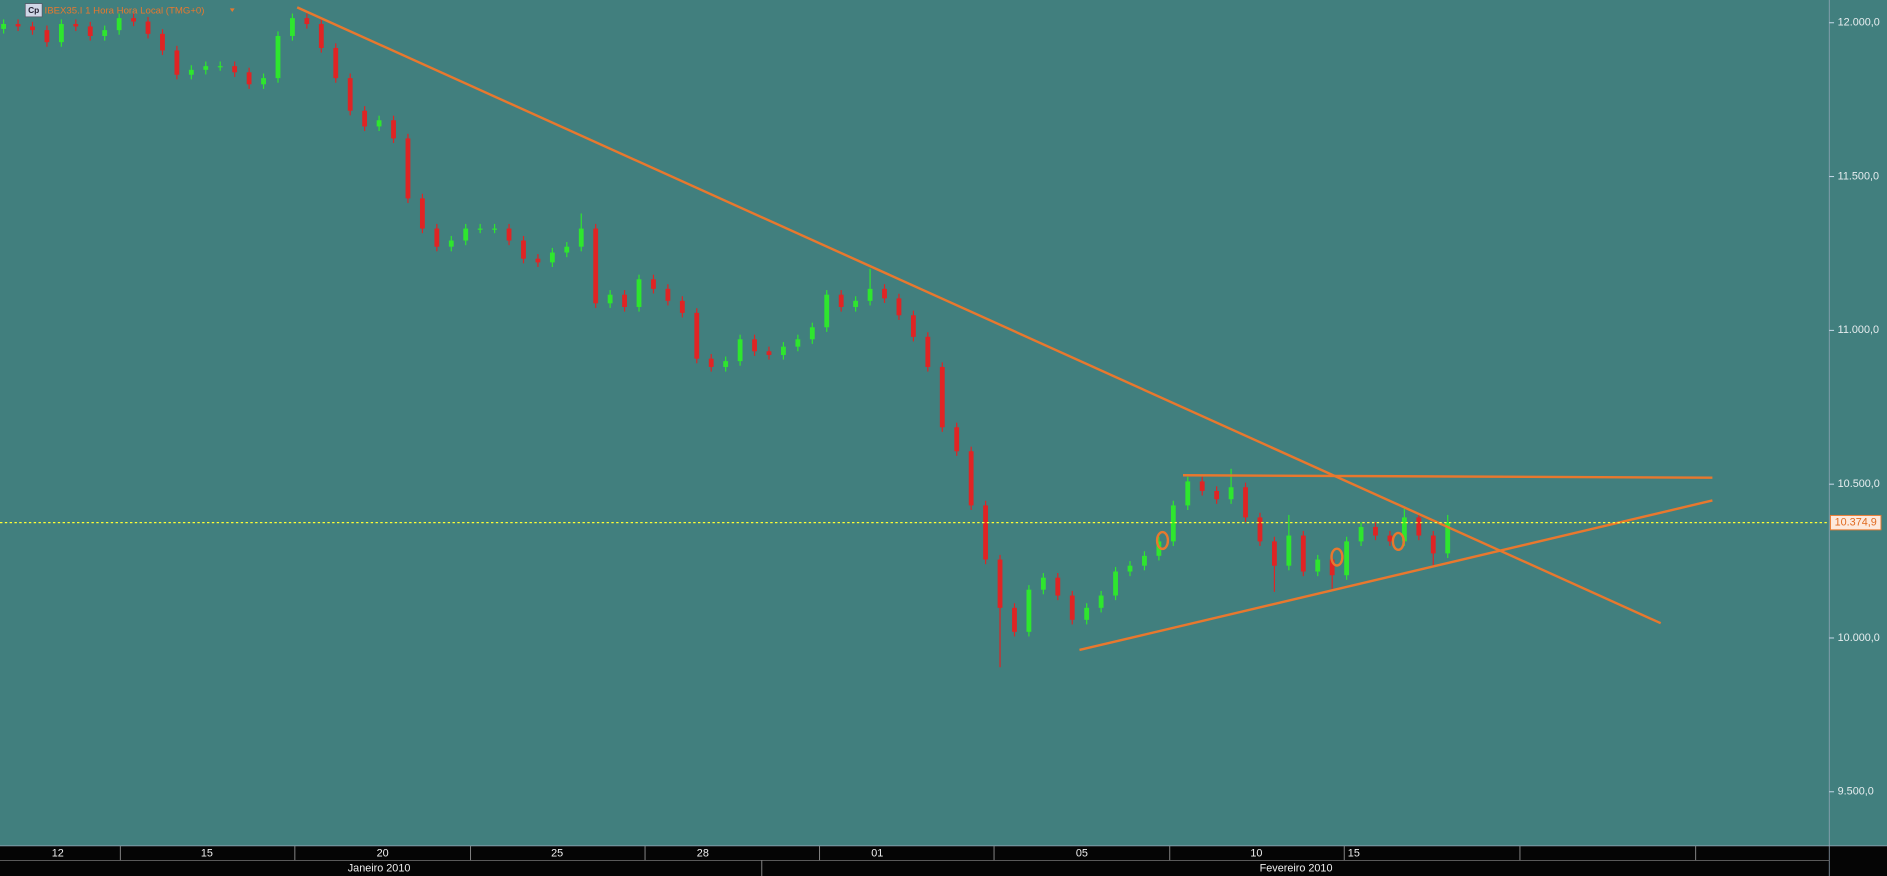 This screenshot has height=876, width=1887. I want to click on chart-icon, so click(33, 10).